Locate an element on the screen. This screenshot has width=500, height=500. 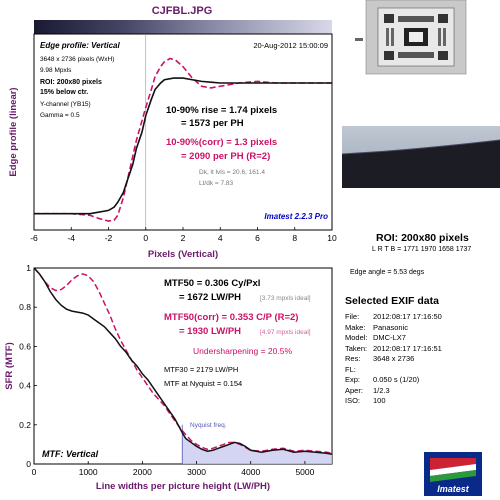
exif-value: DMC-LX7 is located at coordinates (389, 337).